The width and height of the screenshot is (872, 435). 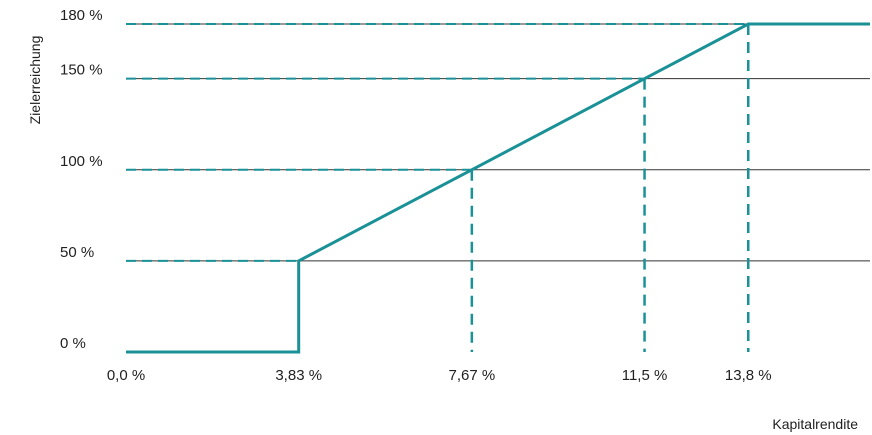 What do you see at coordinates (439, 375) in the screenshot?
I see `x-tick-labels: 0,0 % 3,83 % 7,67 % 11,5 % 13,8 %` at bounding box center [439, 375].